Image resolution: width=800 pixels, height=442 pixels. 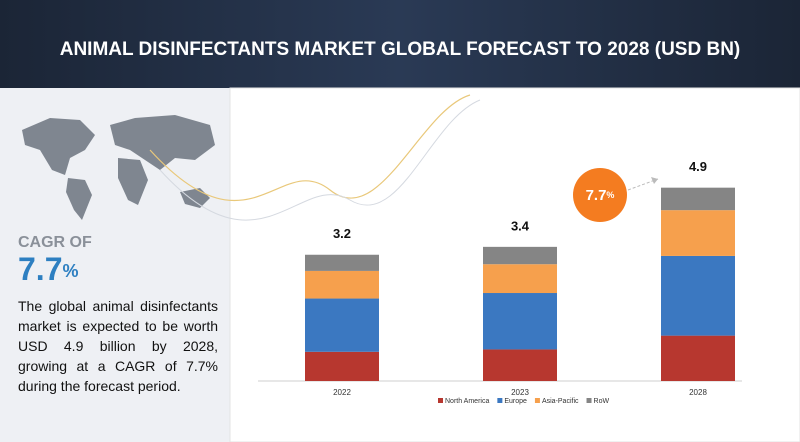 I want to click on cagr-unit: %, so click(x=70, y=271).